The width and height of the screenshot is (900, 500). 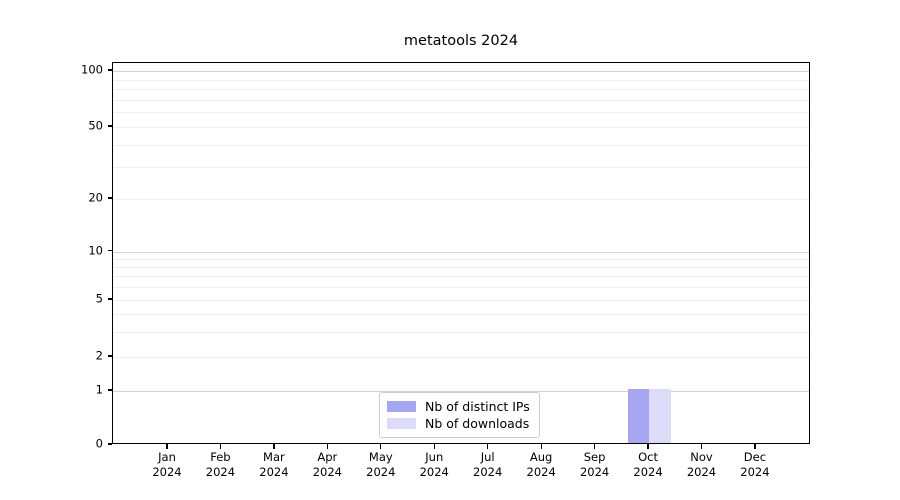 I want to click on x-tick-label: Sep 2024, so click(x=594, y=464).